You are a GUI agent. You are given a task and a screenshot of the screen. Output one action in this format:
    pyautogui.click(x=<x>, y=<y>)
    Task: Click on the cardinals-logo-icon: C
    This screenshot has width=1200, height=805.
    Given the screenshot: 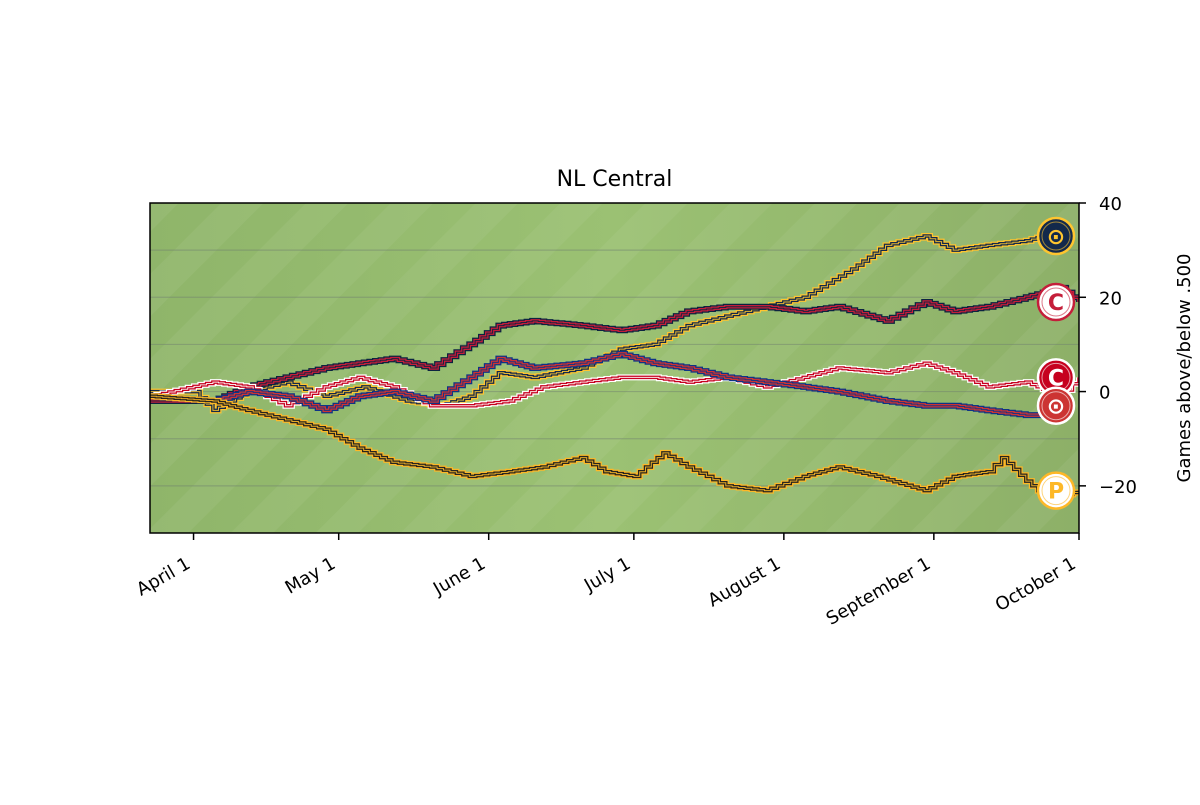 What is the action you would take?
    pyautogui.click(x=1056, y=302)
    